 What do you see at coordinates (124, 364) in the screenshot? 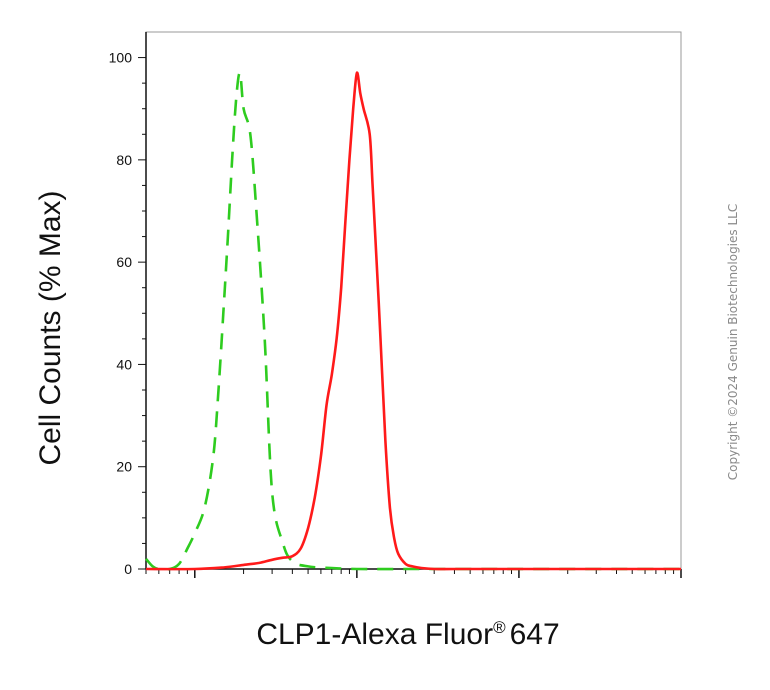
I see `y-tick-label: 40` at bounding box center [124, 364].